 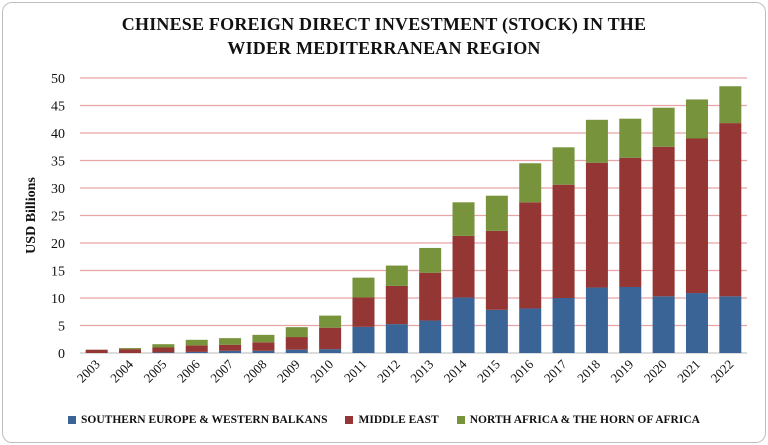 I want to click on legend-item: NORTH AFRICA & THE HORN OF AFRICA, so click(x=578, y=420).